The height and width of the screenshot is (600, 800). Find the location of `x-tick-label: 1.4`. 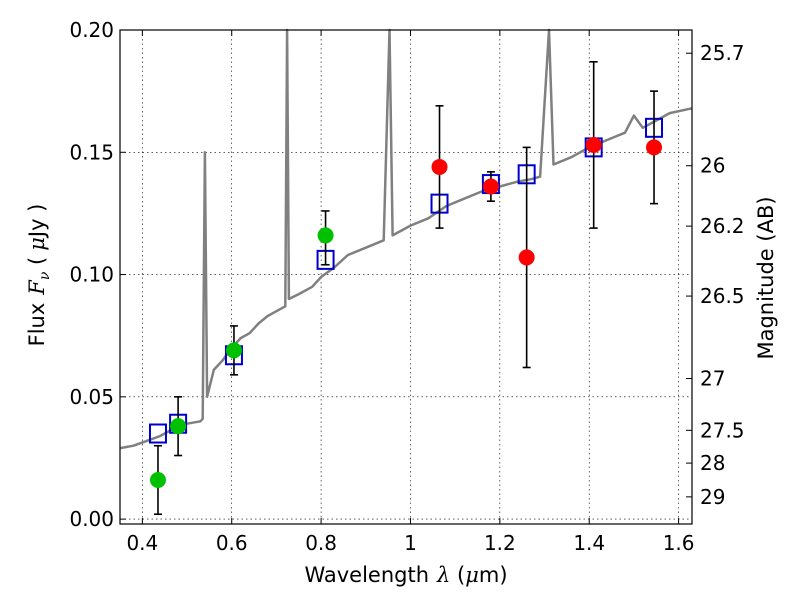

x-tick-label: 1.4 is located at coordinates (589, 543).